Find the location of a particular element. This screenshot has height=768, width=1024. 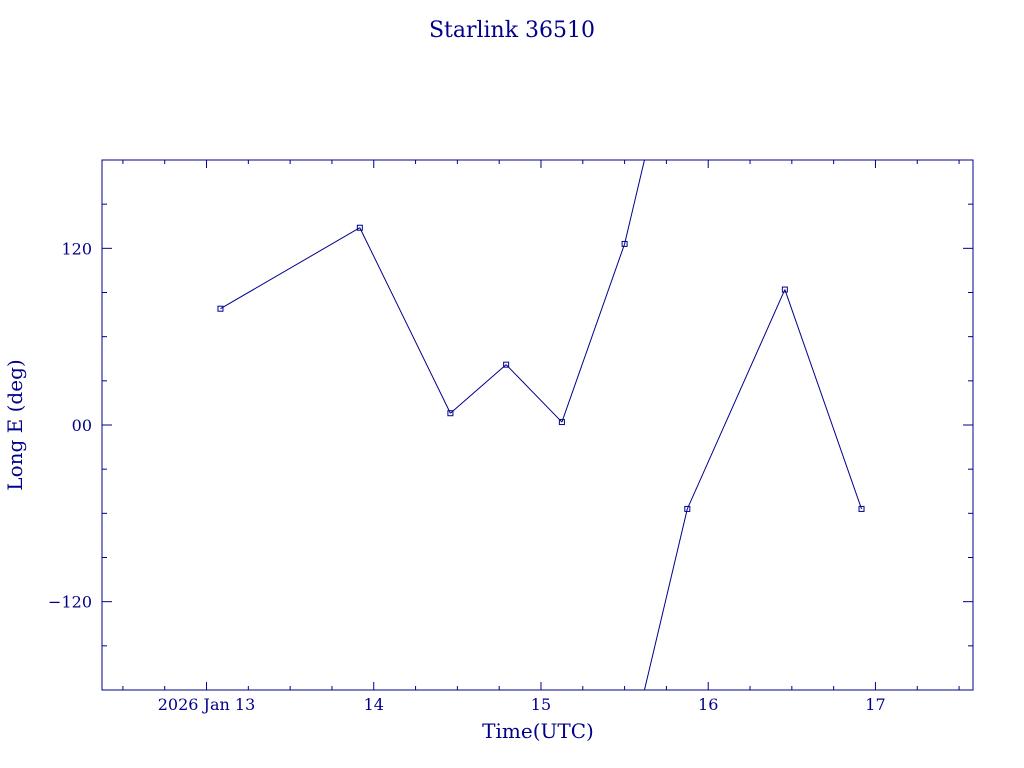

y-tick-label: −120 is located at coordinates (70, 602).